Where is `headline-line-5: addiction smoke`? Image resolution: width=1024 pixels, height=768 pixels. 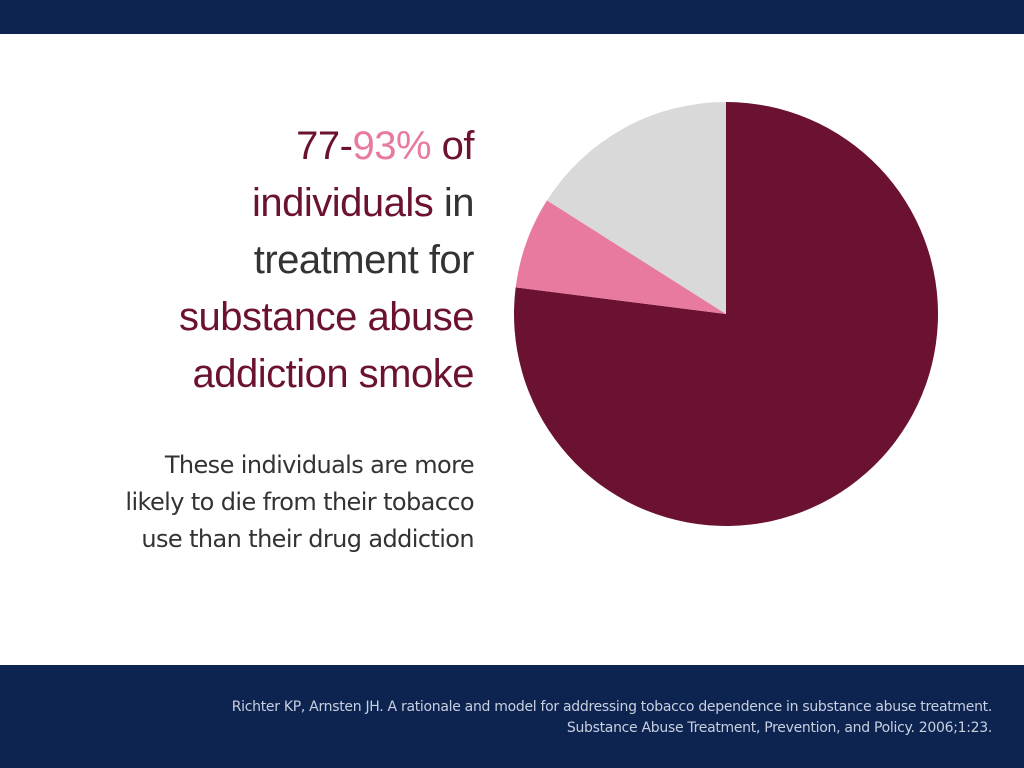 headline-line-5: addiction smoke is located at coordinates (333, 374).